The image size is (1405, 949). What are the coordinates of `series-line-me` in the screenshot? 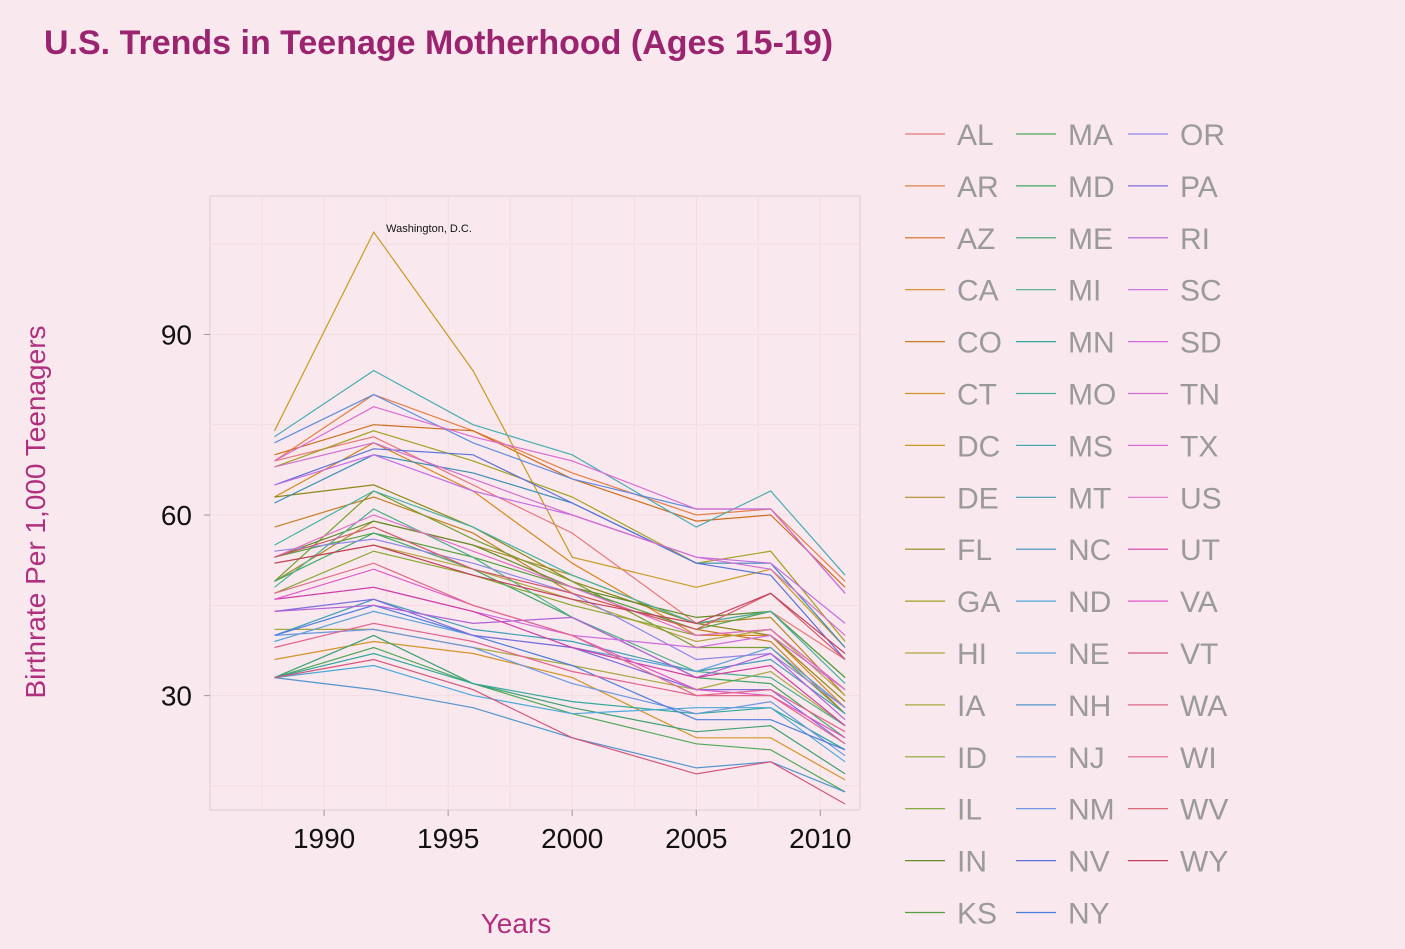 It's located at (560, 704).